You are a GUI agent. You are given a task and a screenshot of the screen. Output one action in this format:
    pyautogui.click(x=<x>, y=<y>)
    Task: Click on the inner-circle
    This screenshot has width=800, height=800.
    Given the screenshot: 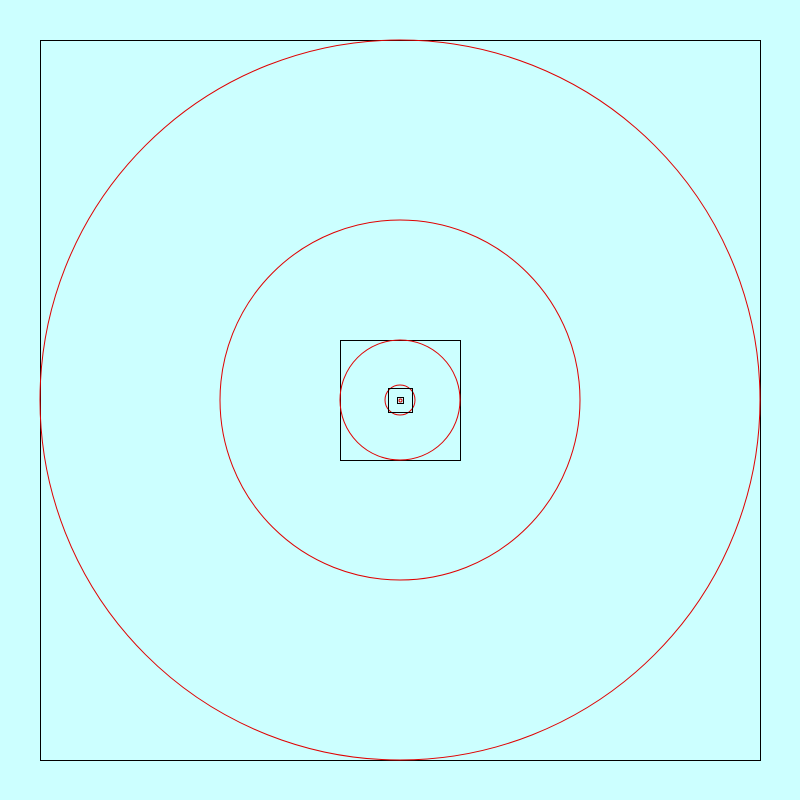 What is the action you would take?
    pyautogui.click(x=400, y=400)
    